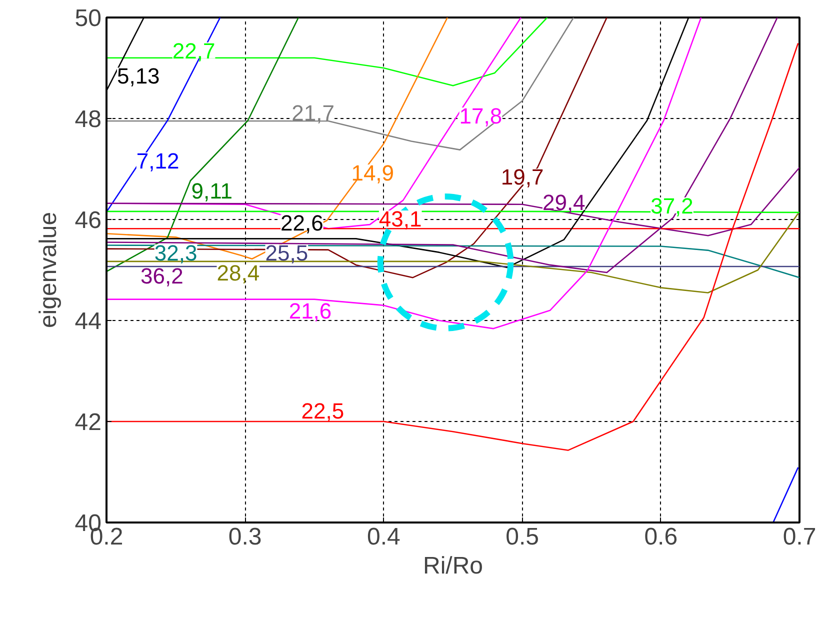 The height and width of the screenshot is (621, 824). Describe the element at coordinates (313, 113) in the screenshot. I see `annotation: 21,7` at that location.